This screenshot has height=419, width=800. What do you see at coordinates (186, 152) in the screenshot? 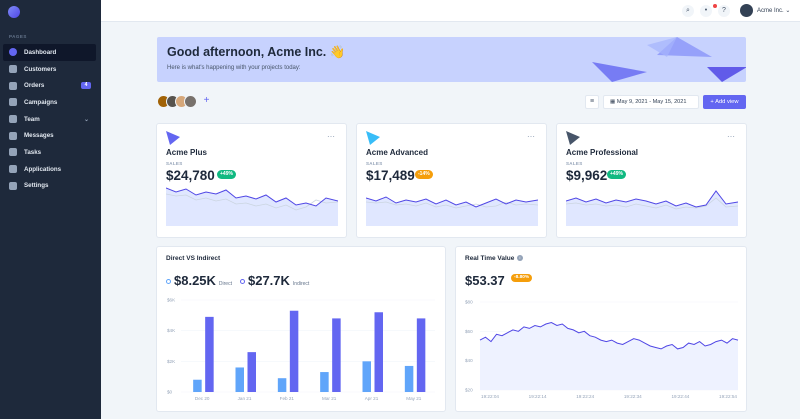
I see `product-name: Acme Plus` at bounding box center [186, 152].